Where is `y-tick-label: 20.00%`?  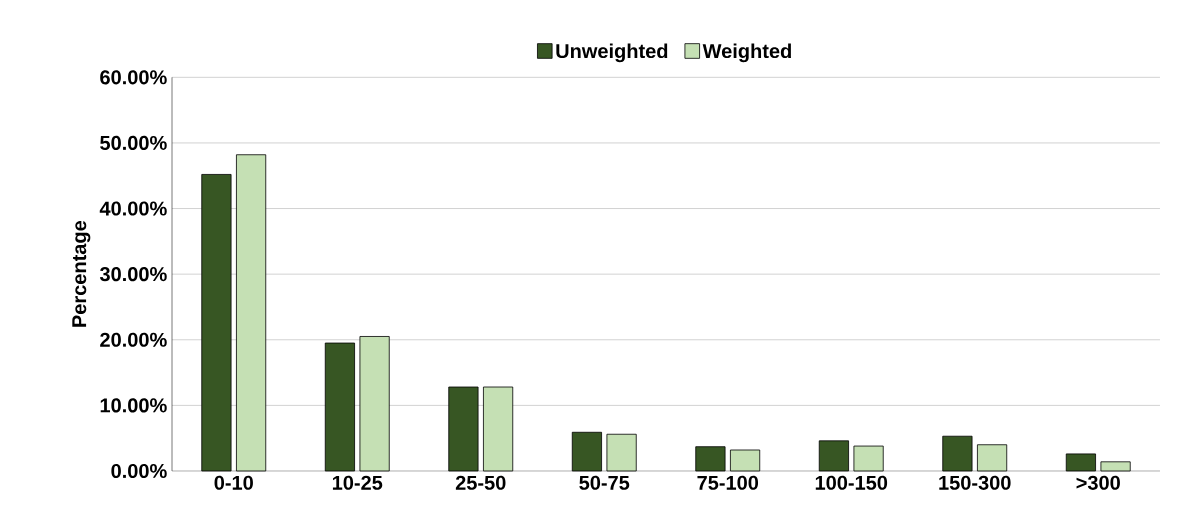
y-tick-label: 20.00% is located at coordinates (133, 339).